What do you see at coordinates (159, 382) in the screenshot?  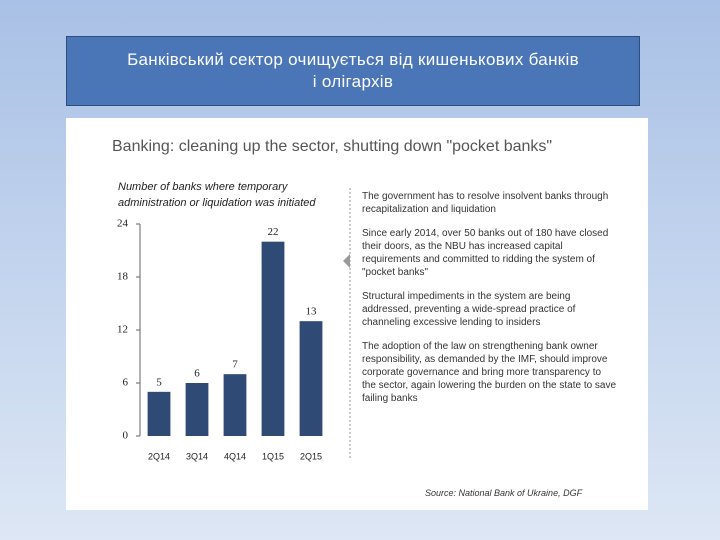 I see `value-label: 5` at bounding box center [159, 382].